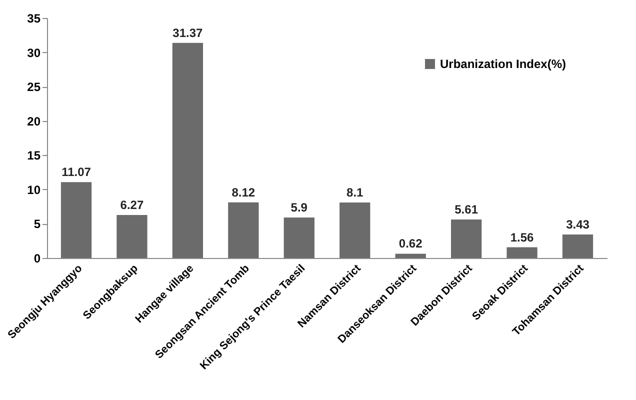 The image size is (636, 400). I want to click on y-tick-label: 10, so click(34, 189).